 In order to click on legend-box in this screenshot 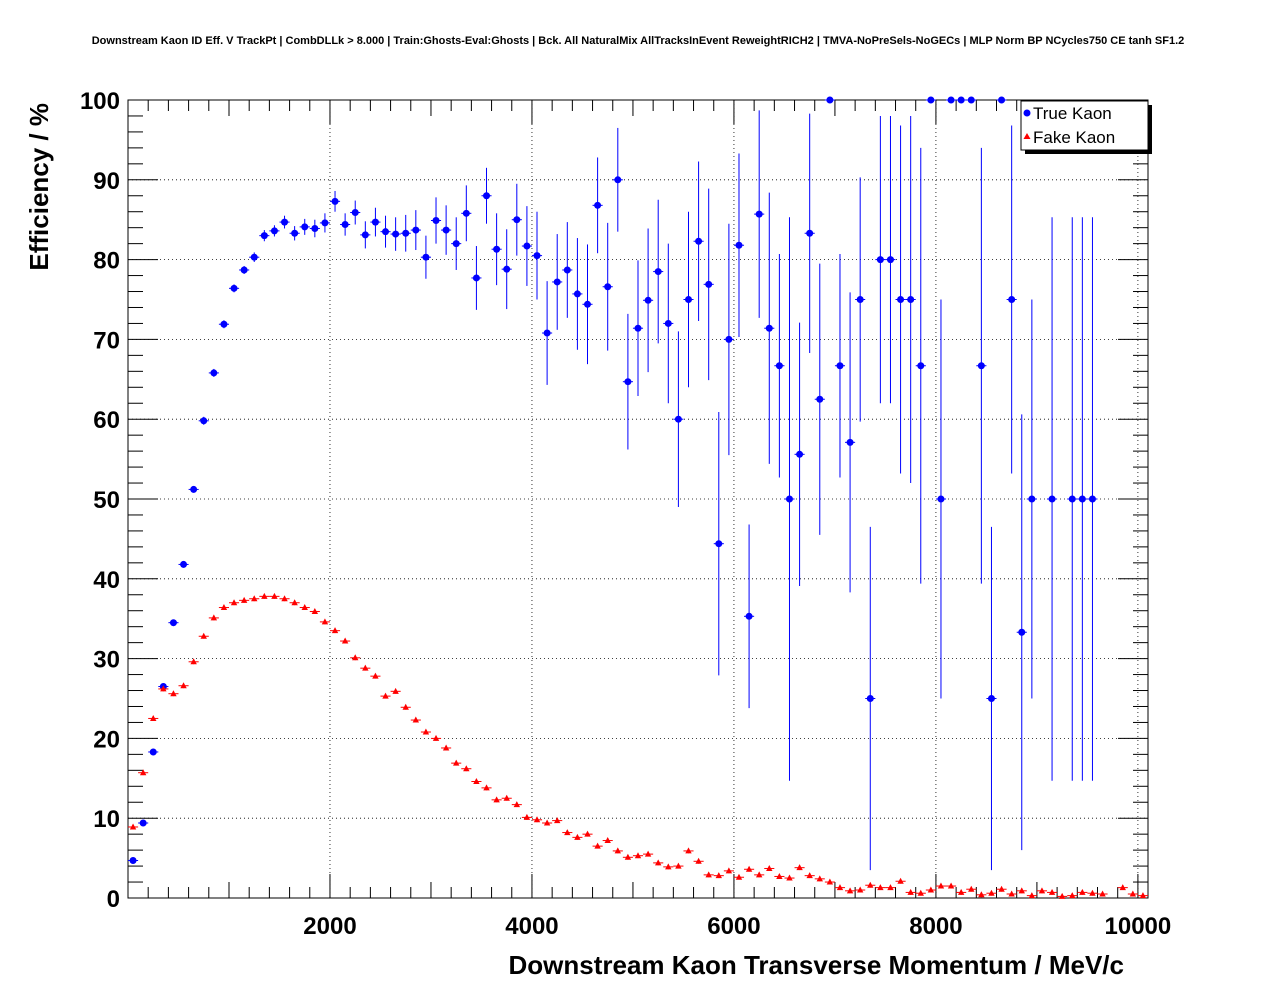, I will do `click(1084, 125)`.